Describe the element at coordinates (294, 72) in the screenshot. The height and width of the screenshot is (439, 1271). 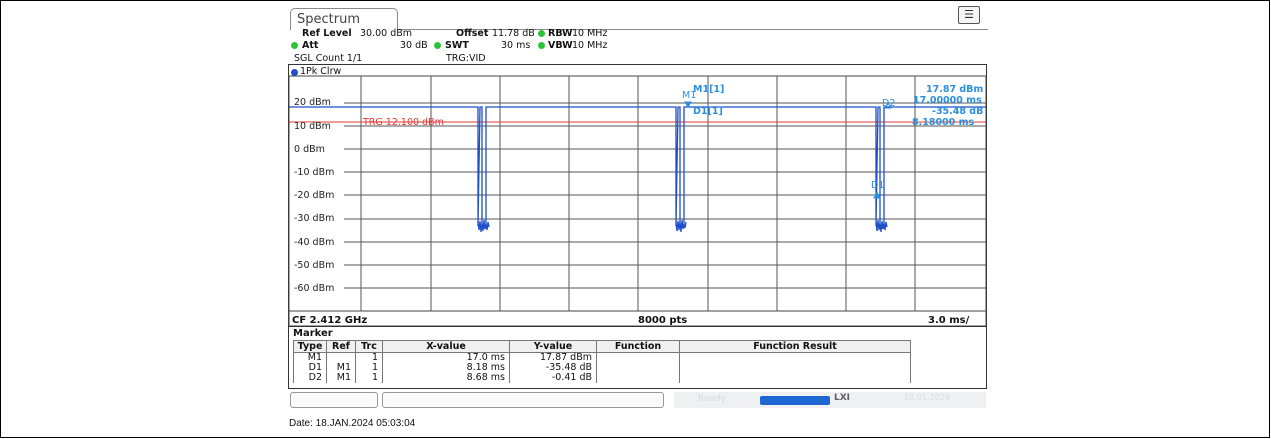
I see `trace-indicator-icon` at that location.